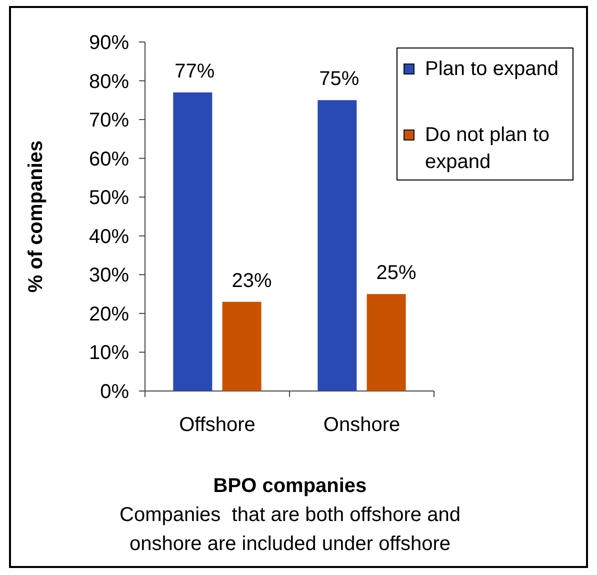 The width and height of the screenshot is (597, 575). What do you see at coordinates (109, 314) in the screenshot?
I see `y-tick-label: 20%` at bounding box center [109, 314].